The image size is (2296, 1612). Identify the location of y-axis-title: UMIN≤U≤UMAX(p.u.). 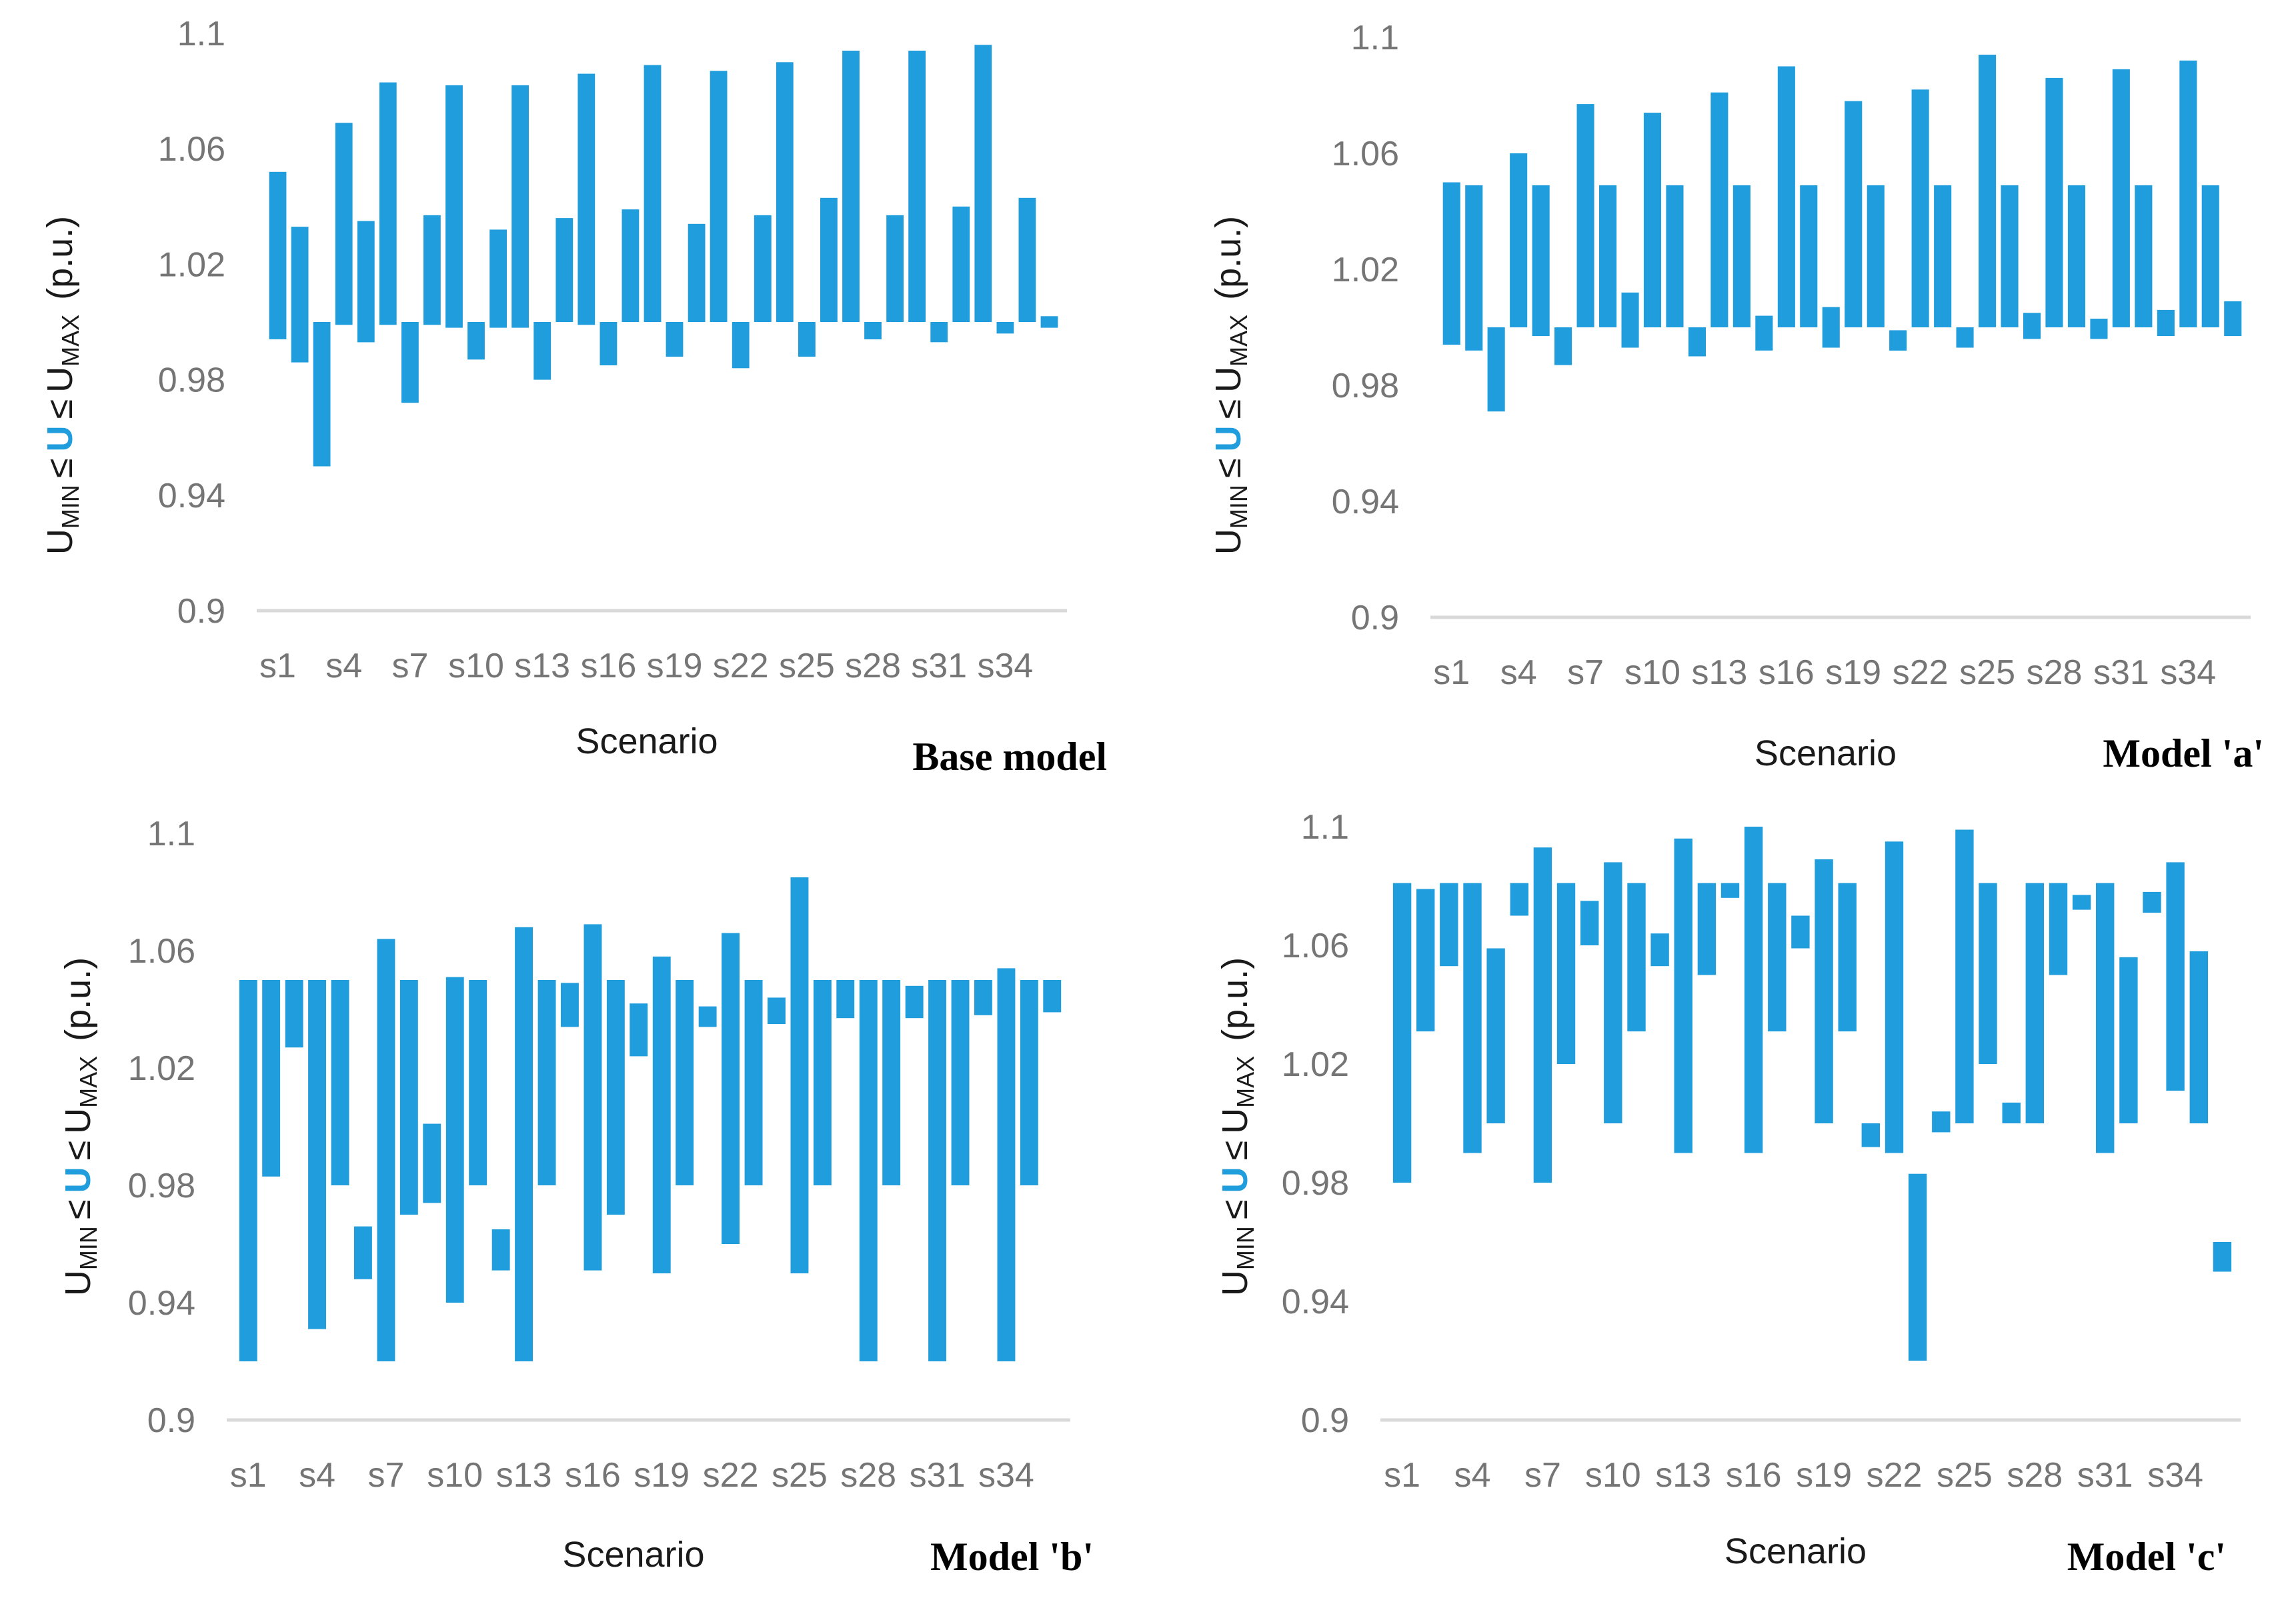
(1237, 1126).